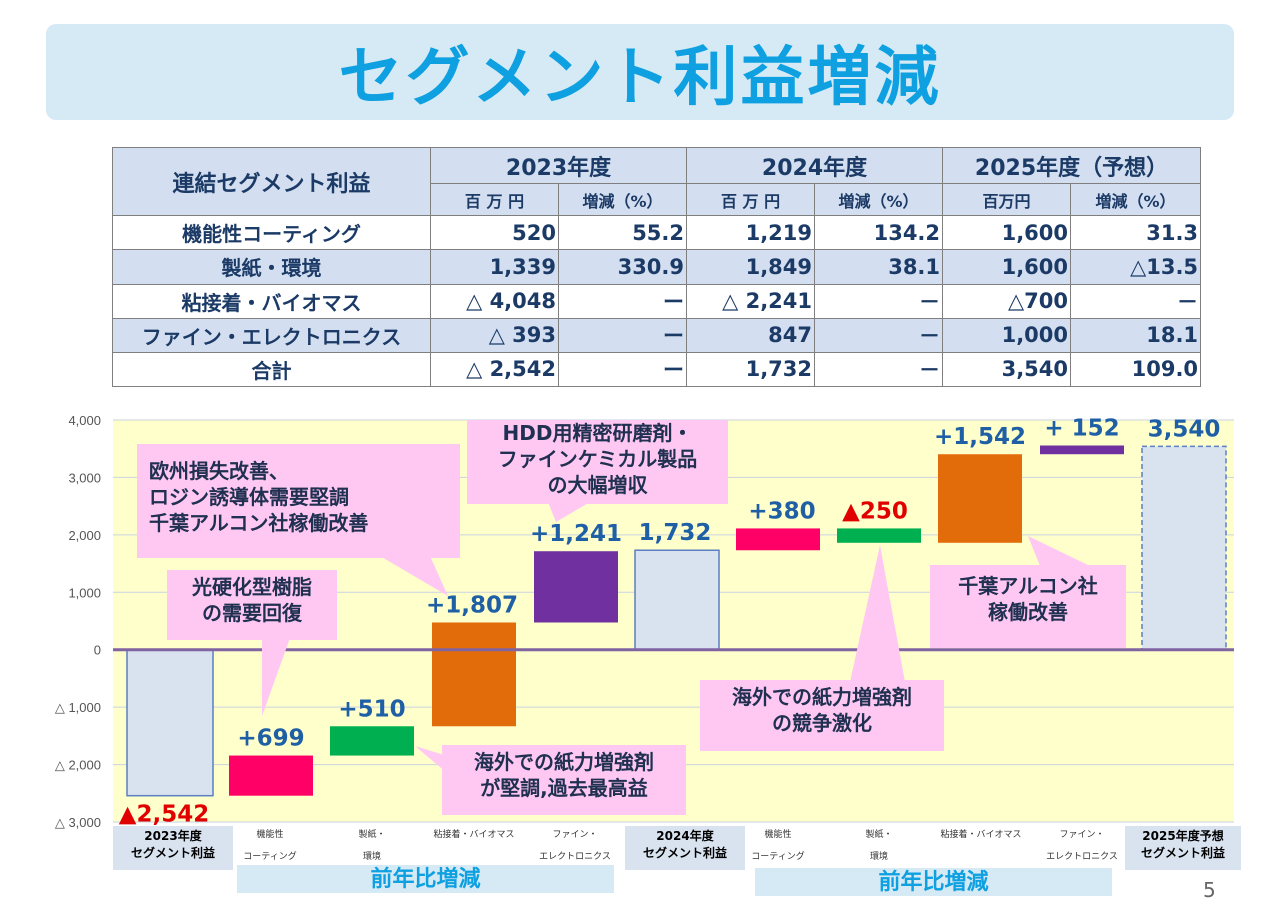 This screenshot has height=905, width=1280. I want to click on xcat-line: 粘接着・バイオマス, so click(981, 835).